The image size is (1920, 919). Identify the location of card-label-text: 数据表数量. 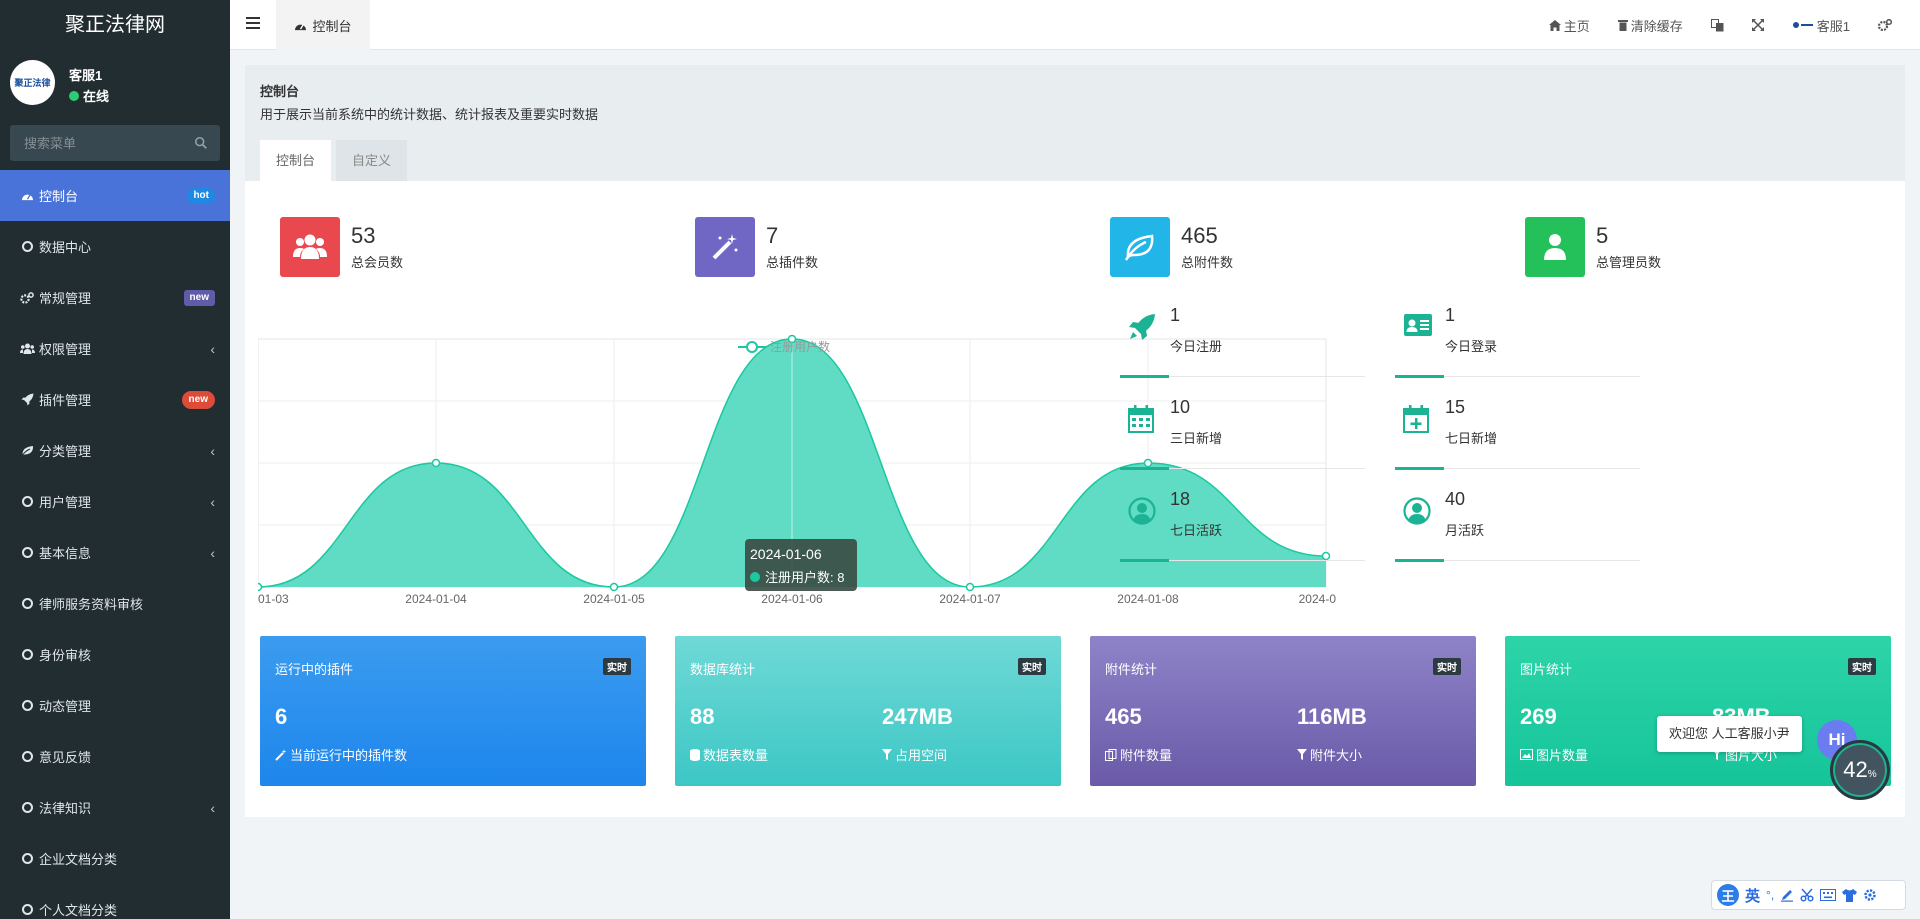
(736, 755).